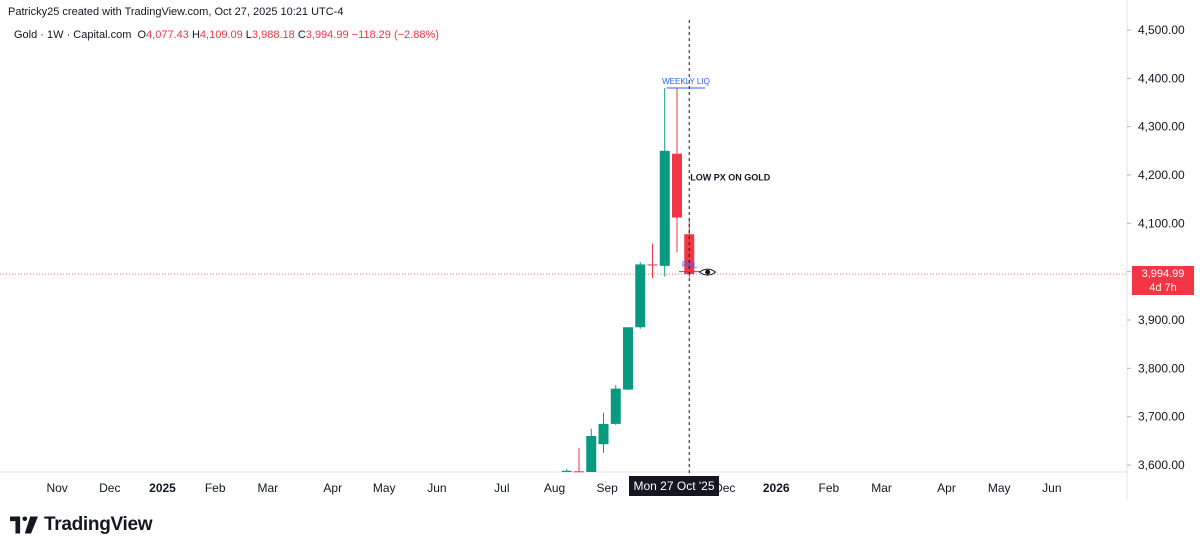 The width and height of the screenshot is (1200, 550). I want to click on y-tick-label: 4,300.00, so click(1161, 127).